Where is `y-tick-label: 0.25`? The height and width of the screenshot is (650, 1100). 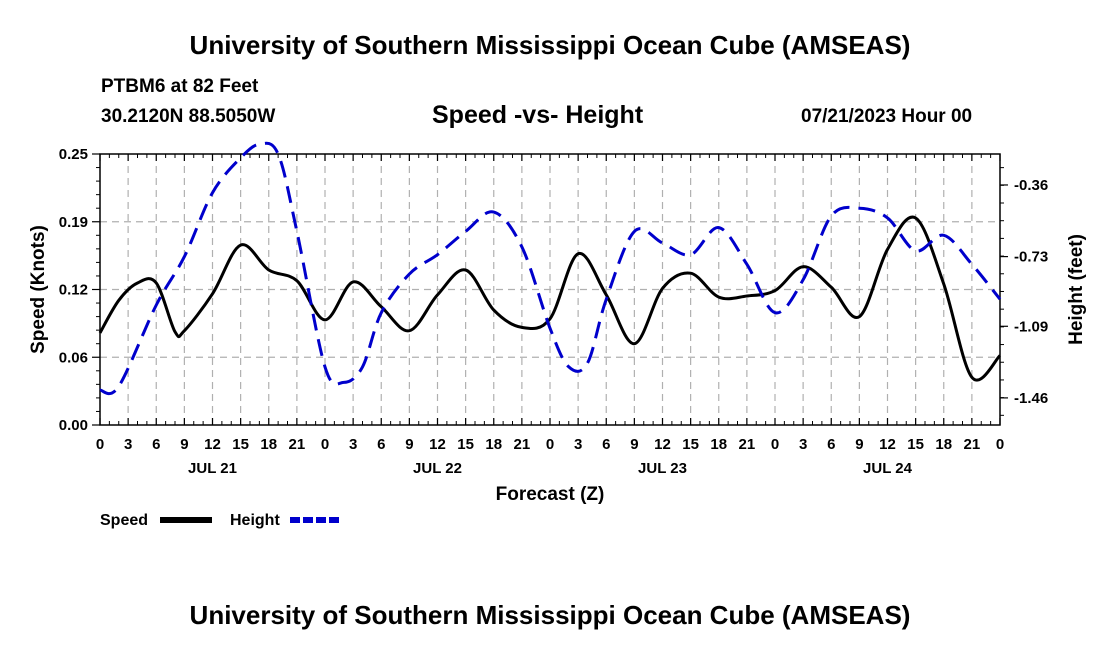
y-tick-label: 0.25 is located at coordinates (73, 154).